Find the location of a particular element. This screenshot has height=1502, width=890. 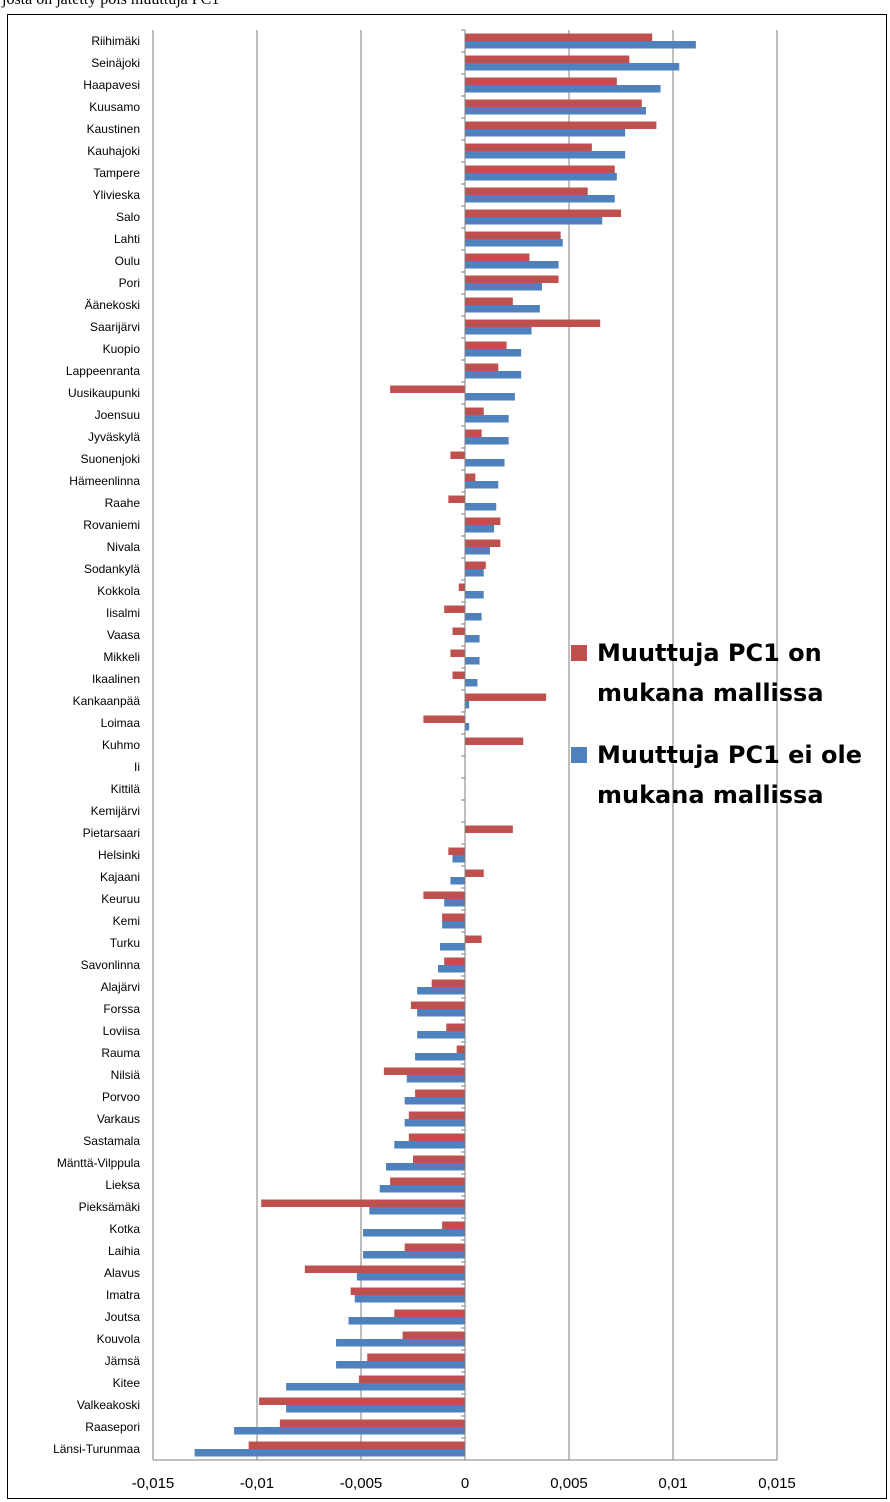

category-label: Kankaanpää is located at coordinates (107, 701).